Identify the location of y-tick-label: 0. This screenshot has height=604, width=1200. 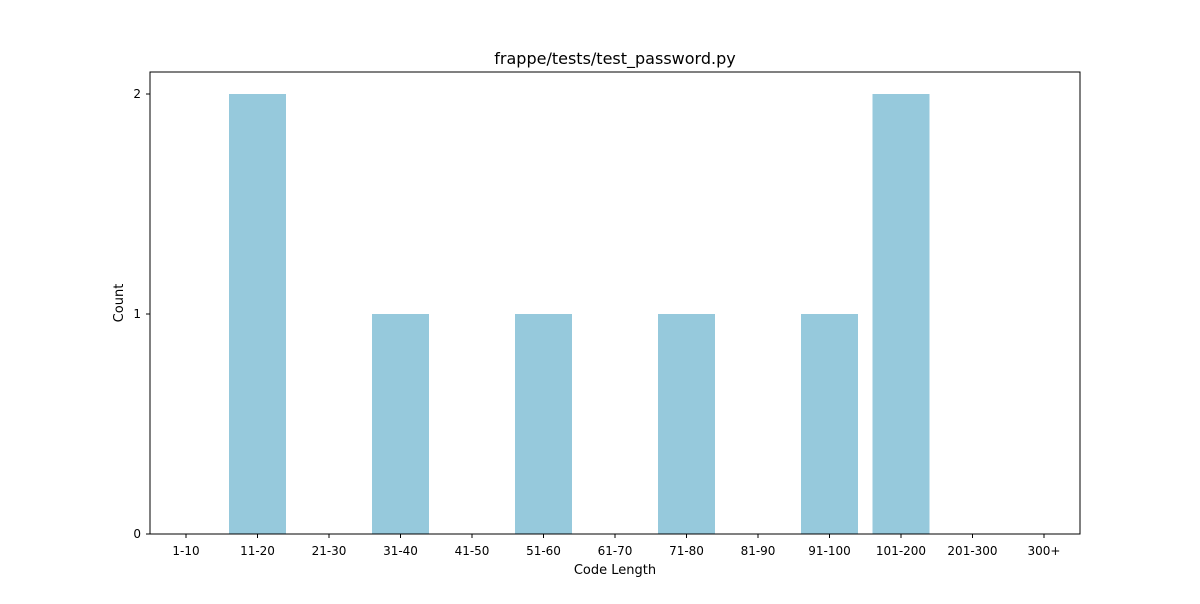
(137, 534).